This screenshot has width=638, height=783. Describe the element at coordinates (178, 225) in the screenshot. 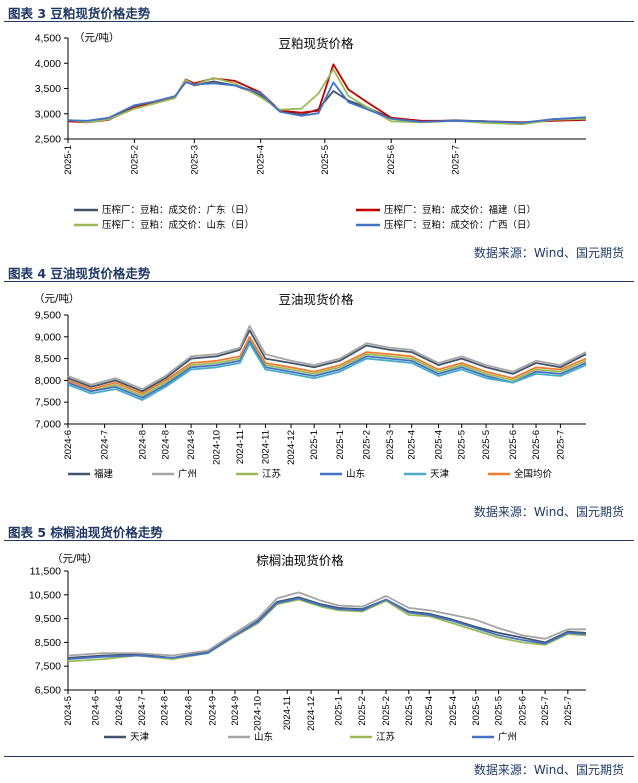

I see `legend-label: 压榨厂：豆粕：成交价：山东（日）` at that location.